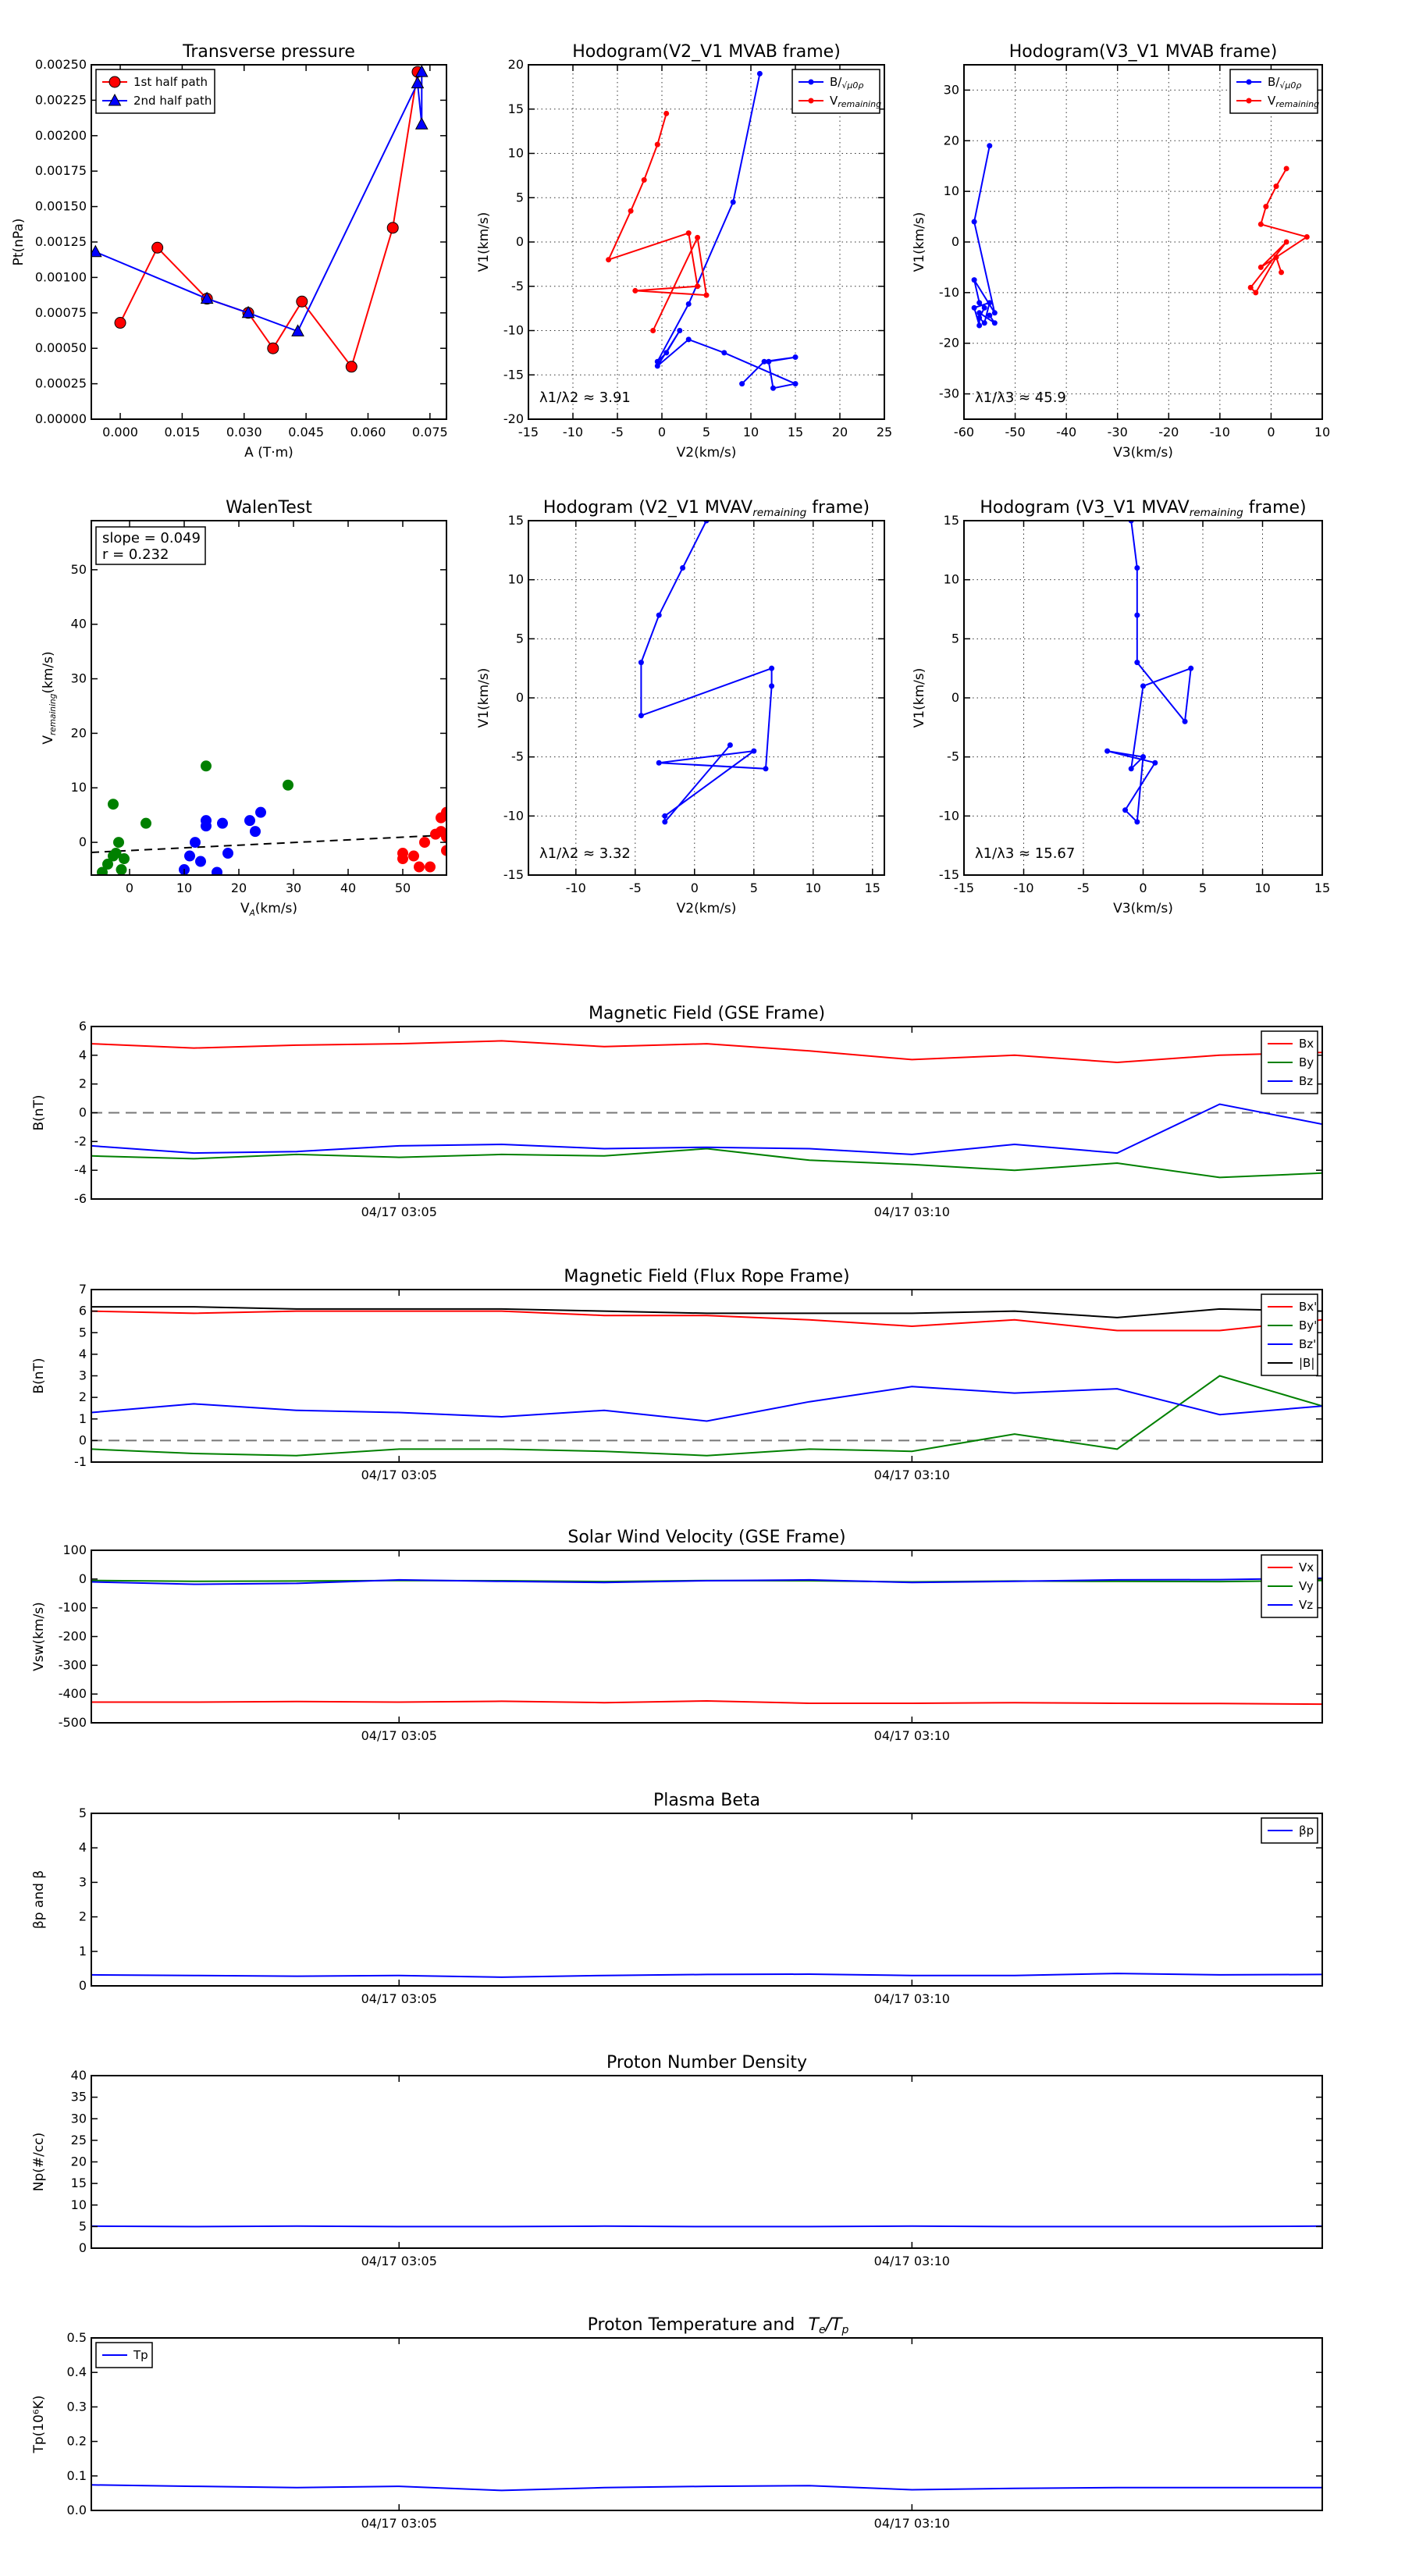 Image resolution: width=1405 pixels, height=2576 pixels. I want to click on plasma-beta-ytick-label: 5, so click(83, 1813).